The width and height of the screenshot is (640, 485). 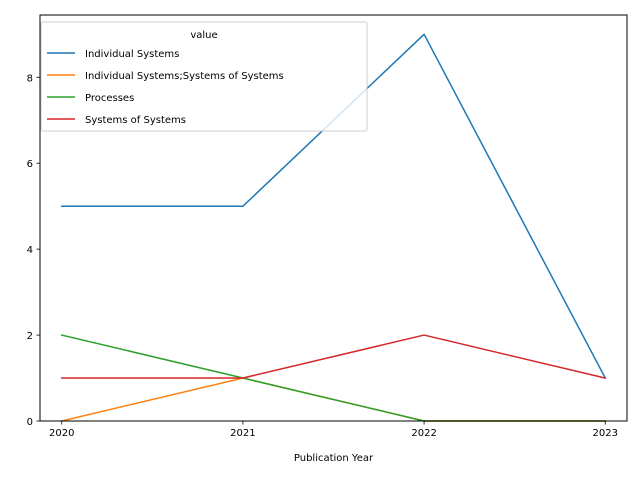 What do you see at coordinates (334, 458) in the screenshot?
I see `x-axis-label: Publication Year` at bounding box center [334, 458].